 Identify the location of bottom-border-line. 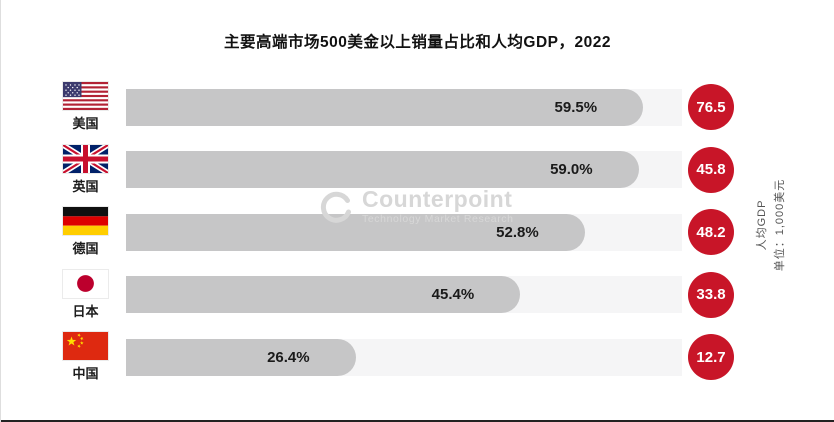
(417, 421).